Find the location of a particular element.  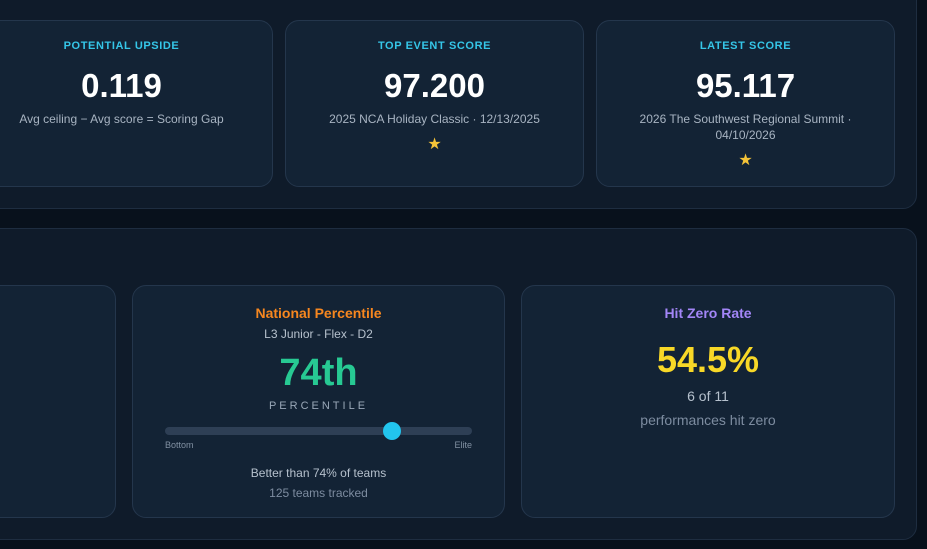

potential-upside-subtext: Avg ceiling − Avg score = Scoring Gap is located at coordinates (121, 119).